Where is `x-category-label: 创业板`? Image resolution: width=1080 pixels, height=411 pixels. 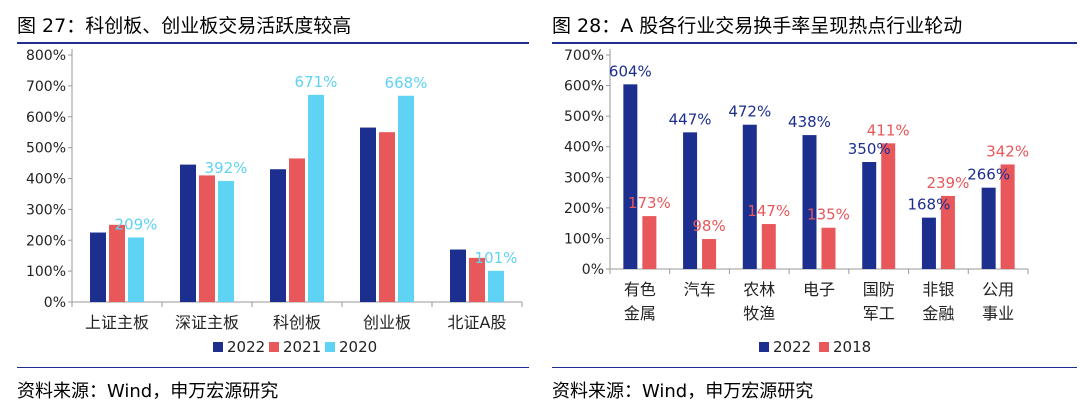
x-category-label: 创业板 is located at coordinates (387, 322).